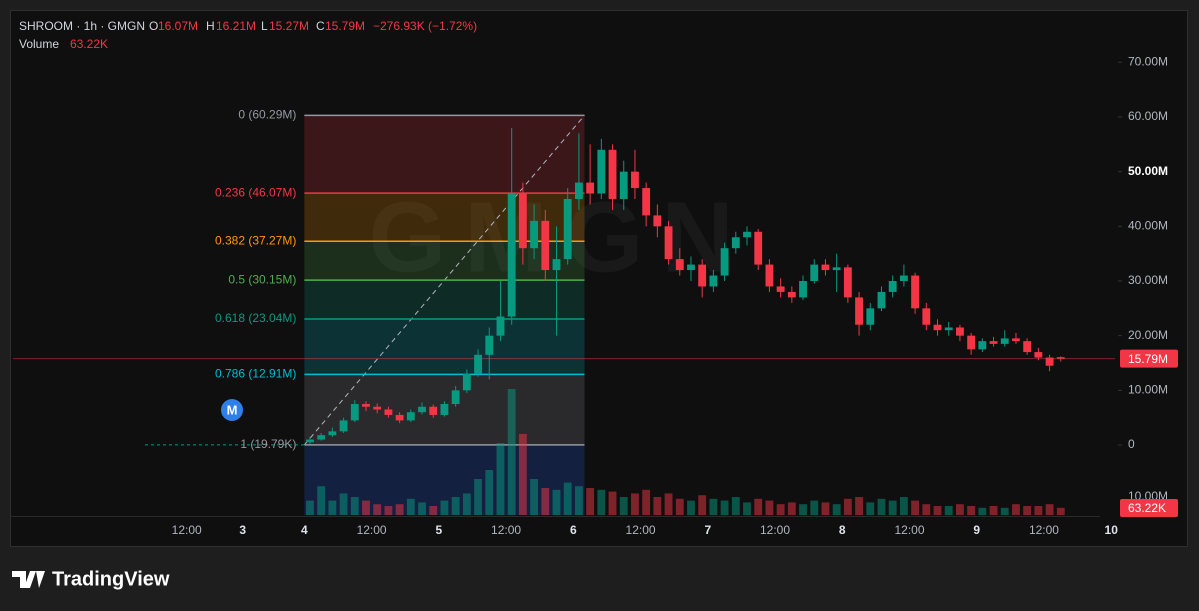 This screenshot has width=1199, height=611. I want to click on fib-level-label: 0.236 (46.07M), so click(255, 192).